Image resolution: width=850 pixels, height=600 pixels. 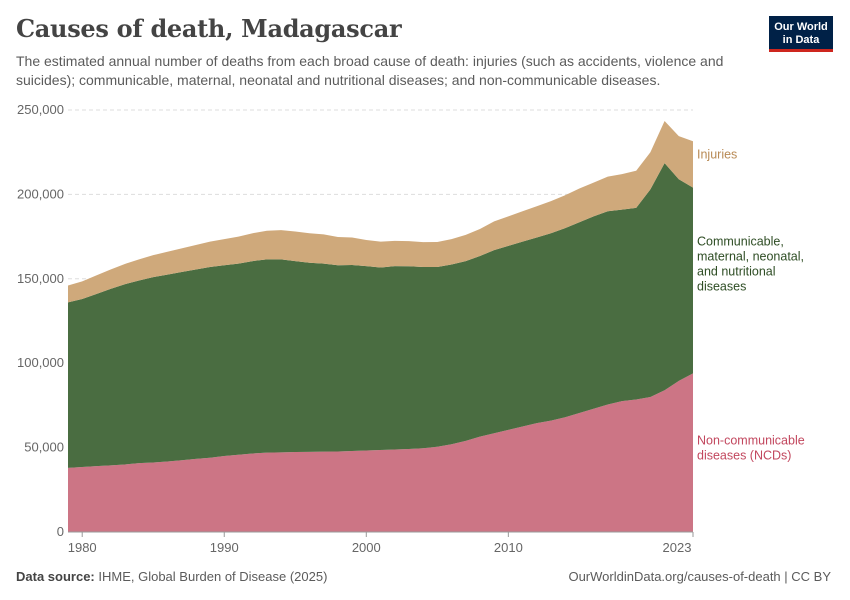 What do you see at coordinates (40, 362) in the screenshot?
I see `y-tick-label: 100,000` at bounding box center [40, 362].